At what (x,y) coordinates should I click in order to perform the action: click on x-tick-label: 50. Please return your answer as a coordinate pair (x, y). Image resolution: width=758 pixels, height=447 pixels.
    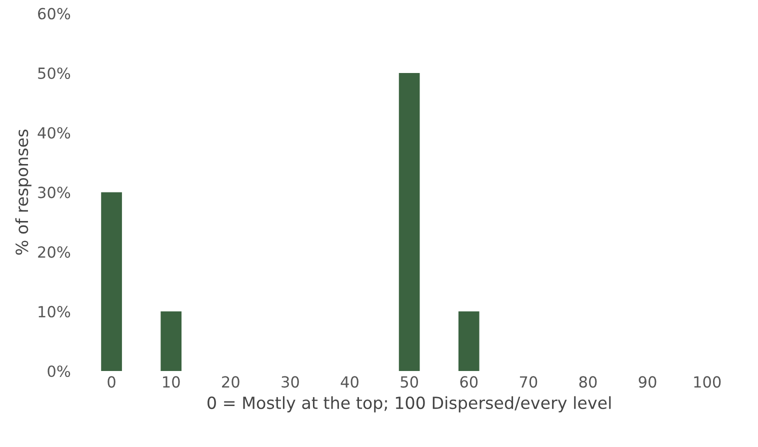
    Looking at the image, I should click on (409, 382).